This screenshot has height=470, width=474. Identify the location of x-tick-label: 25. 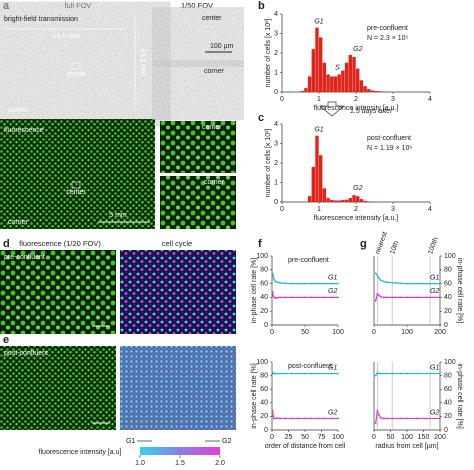
(289, 437).